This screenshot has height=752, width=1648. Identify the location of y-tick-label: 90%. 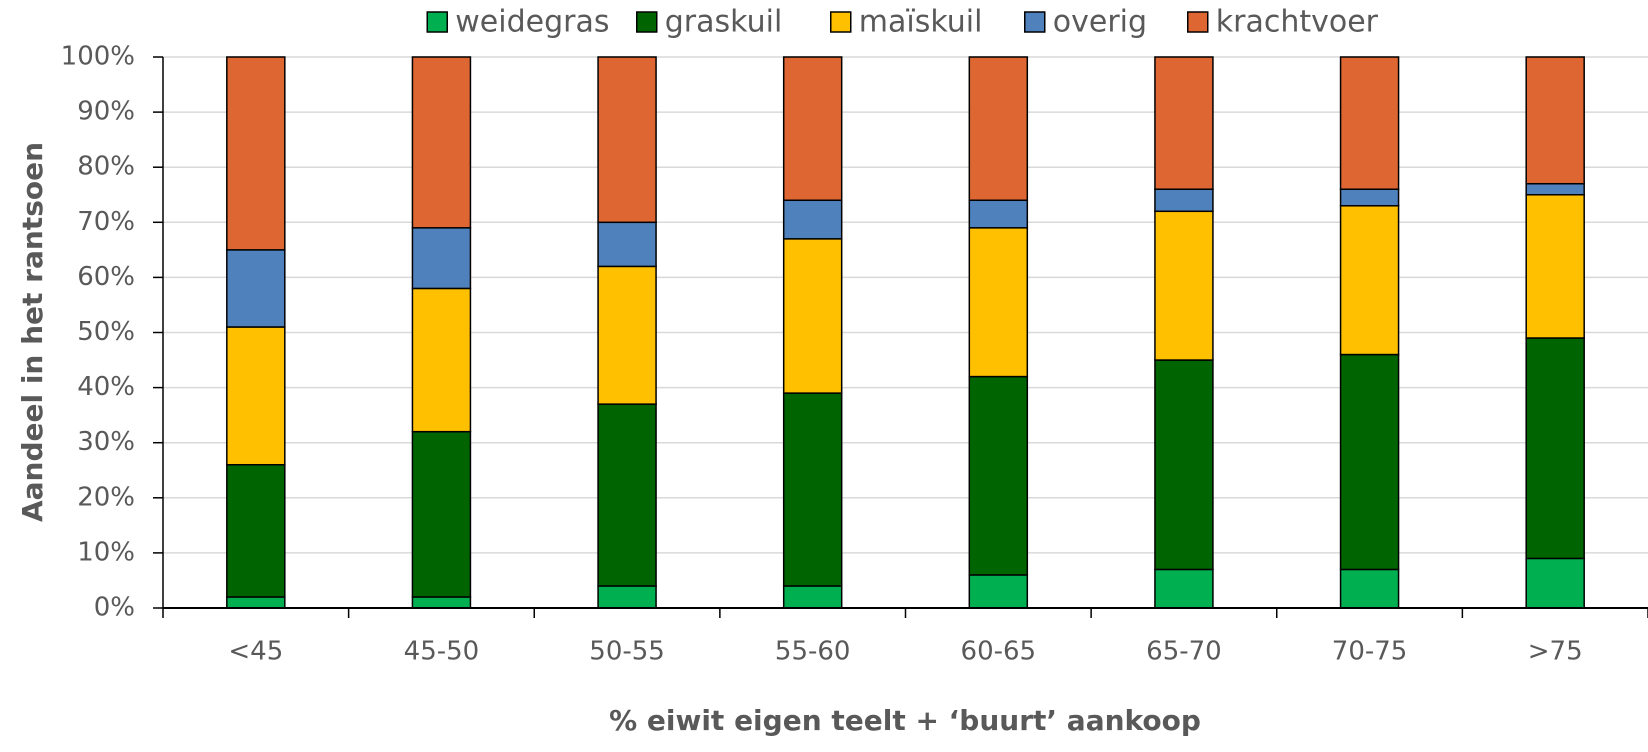
(106, 112).